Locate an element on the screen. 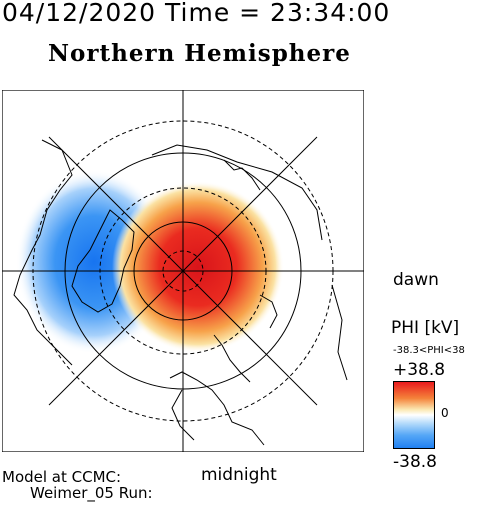  colorbar-title: PHI [kV] is located at coordinates (425, 328).